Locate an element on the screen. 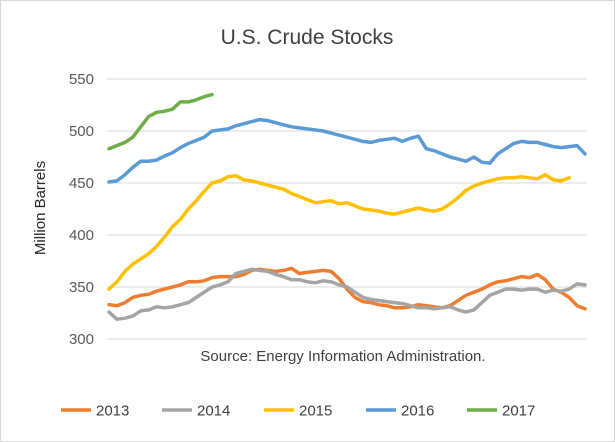  y-tick-label: 300 is located at coordinates (81, 339).